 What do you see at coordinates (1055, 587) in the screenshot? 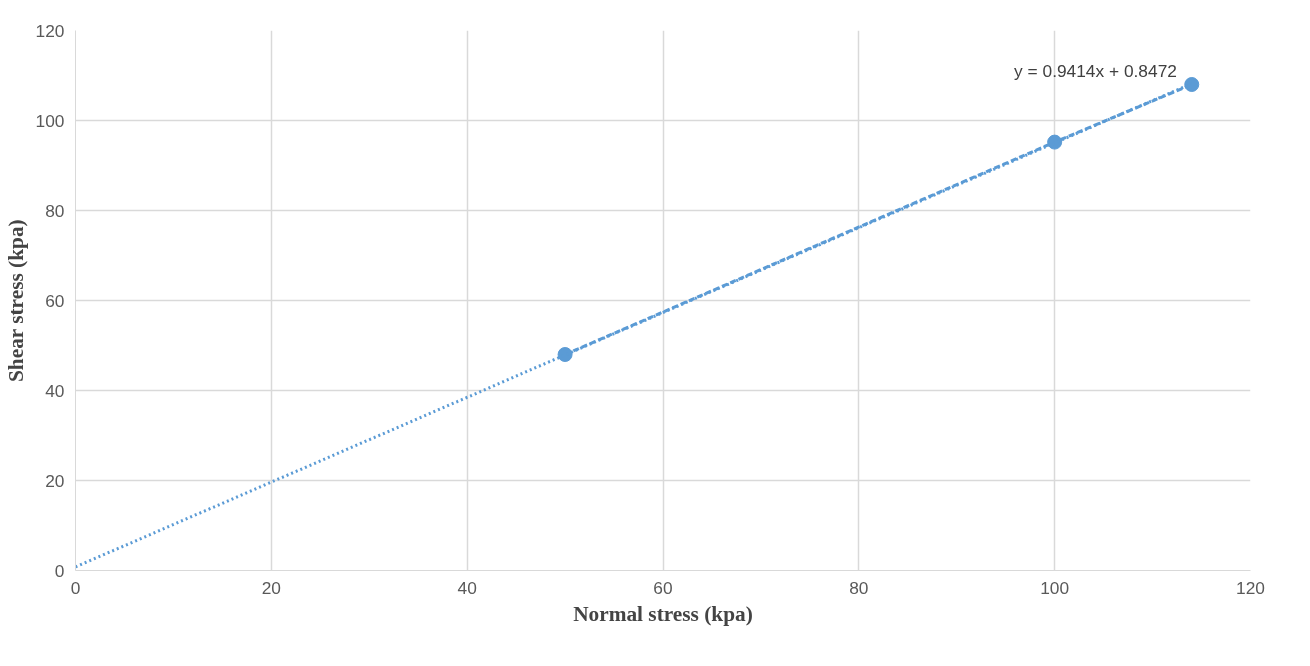
I see `x-tick-label: 100` at bounding box center [1055, 587].